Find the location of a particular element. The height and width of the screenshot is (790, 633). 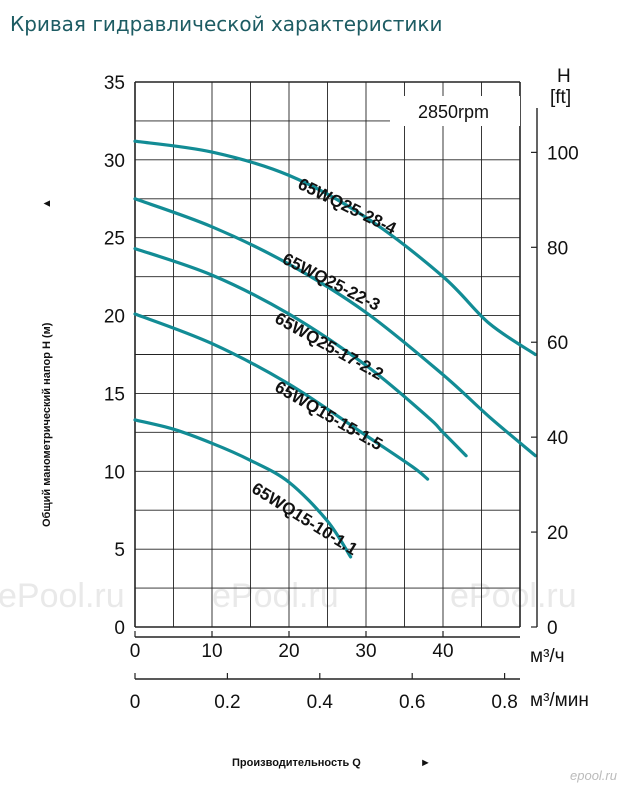

x-axis-arrow: ► is located at coordinates (425, 763).